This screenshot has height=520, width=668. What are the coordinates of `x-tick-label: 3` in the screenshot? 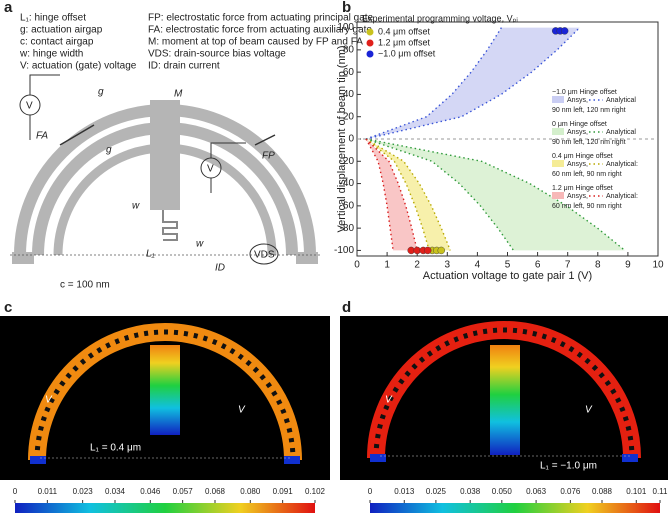 It's located at (448, 265).